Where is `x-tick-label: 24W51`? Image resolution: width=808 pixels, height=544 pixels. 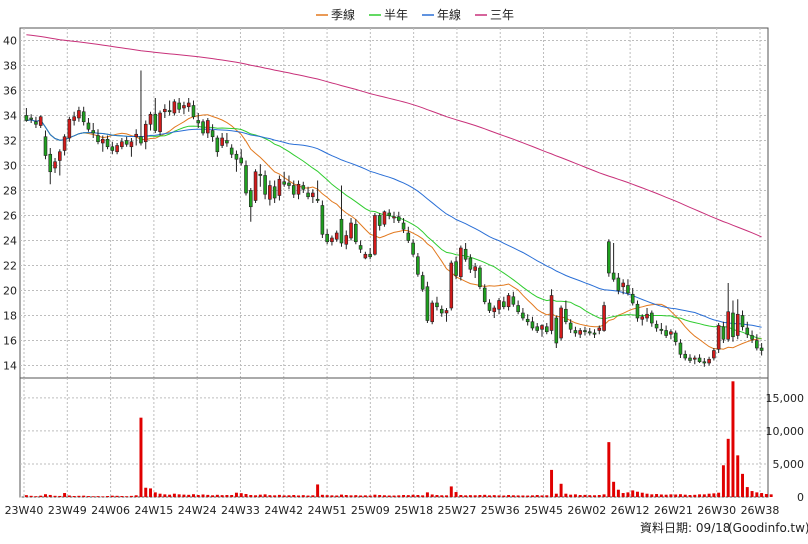
x-tick-label: 24W51 is located at coordinates (327, 510).